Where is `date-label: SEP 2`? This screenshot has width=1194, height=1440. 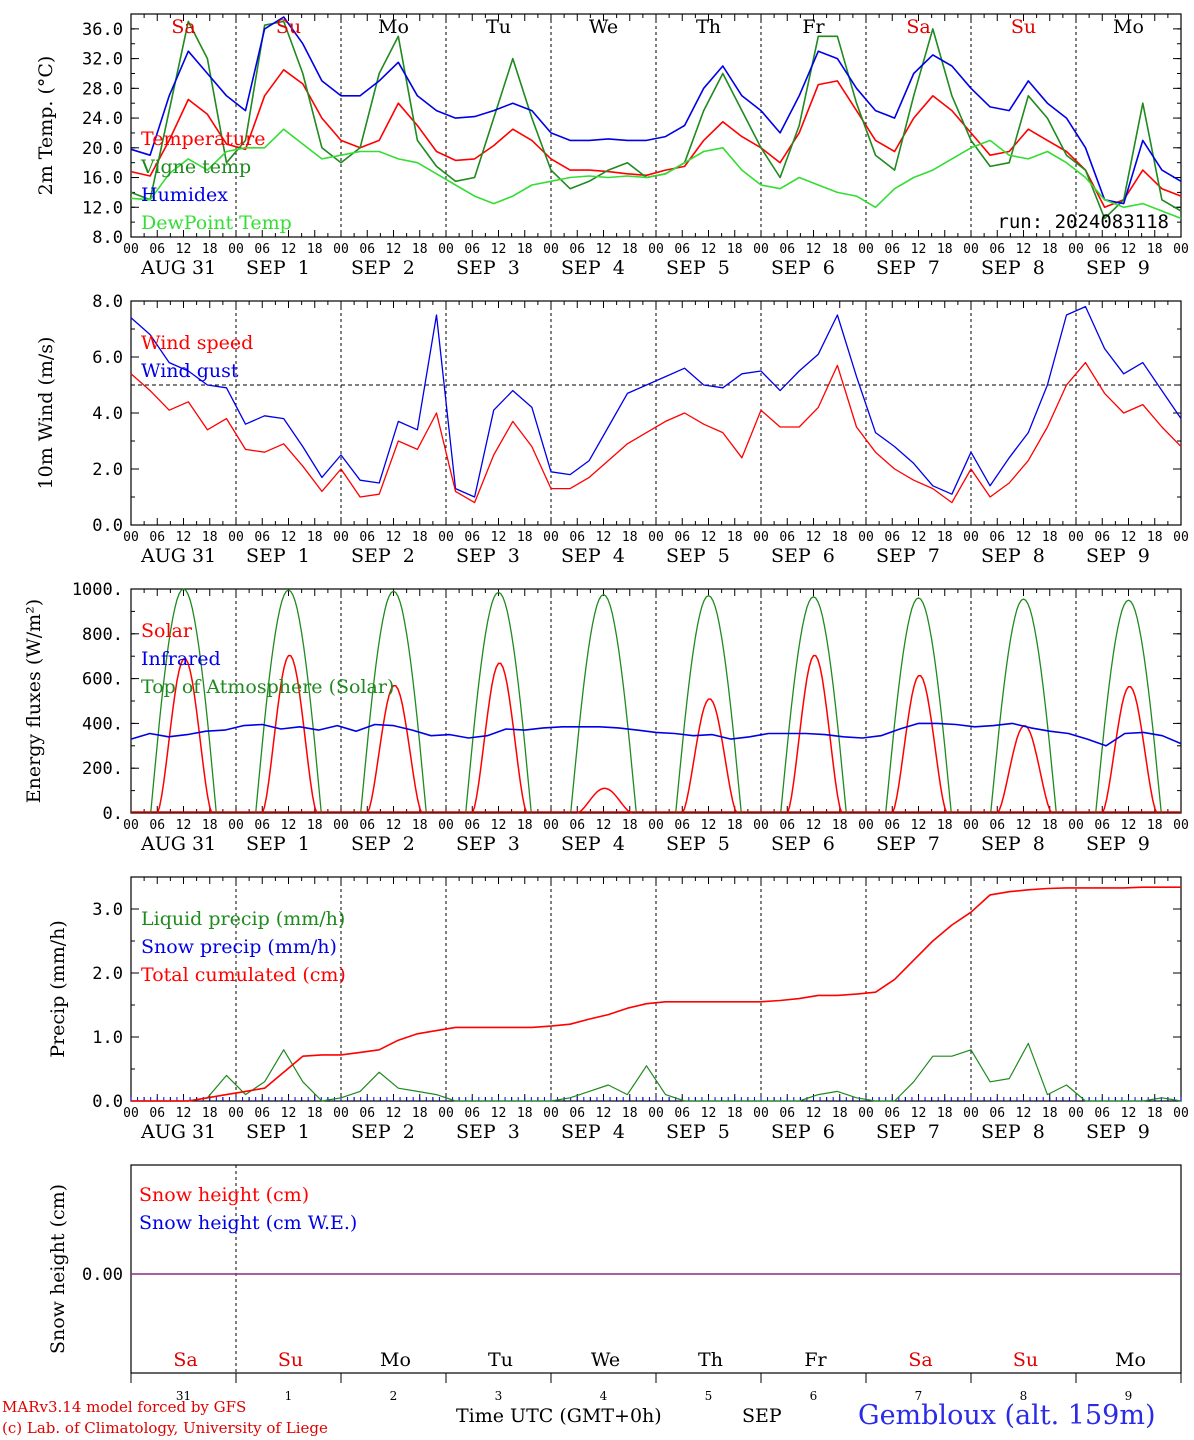
date-label: SEP 2 is located at coordinates (383, 1132).